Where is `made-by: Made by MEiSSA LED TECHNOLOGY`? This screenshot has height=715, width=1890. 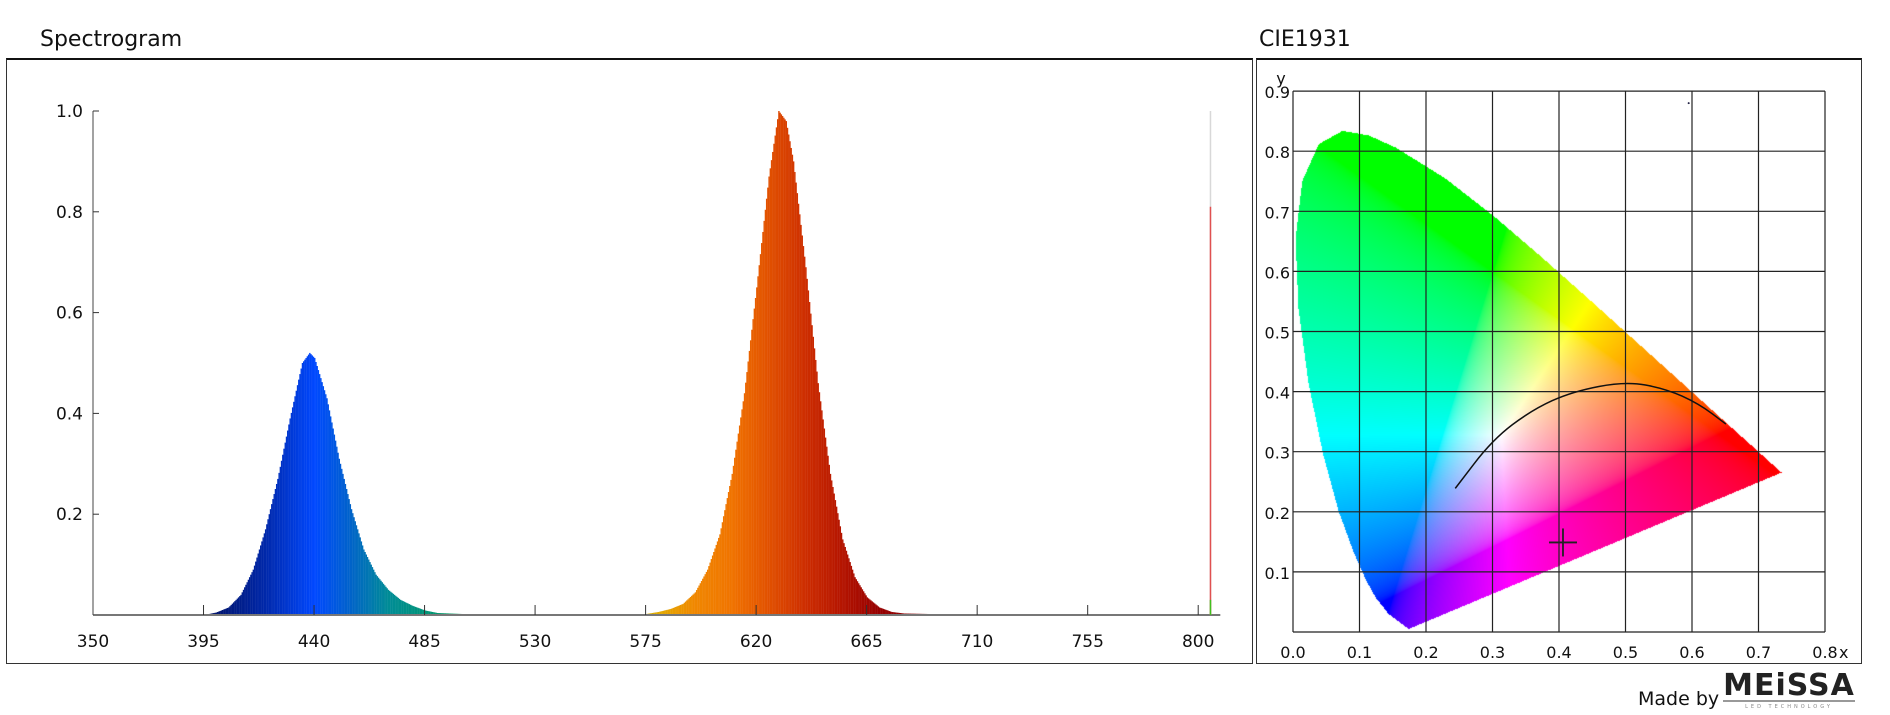 made-by: Made by MEiSSA LED TECHNOLOGY is located at coordinates (1746, 690).